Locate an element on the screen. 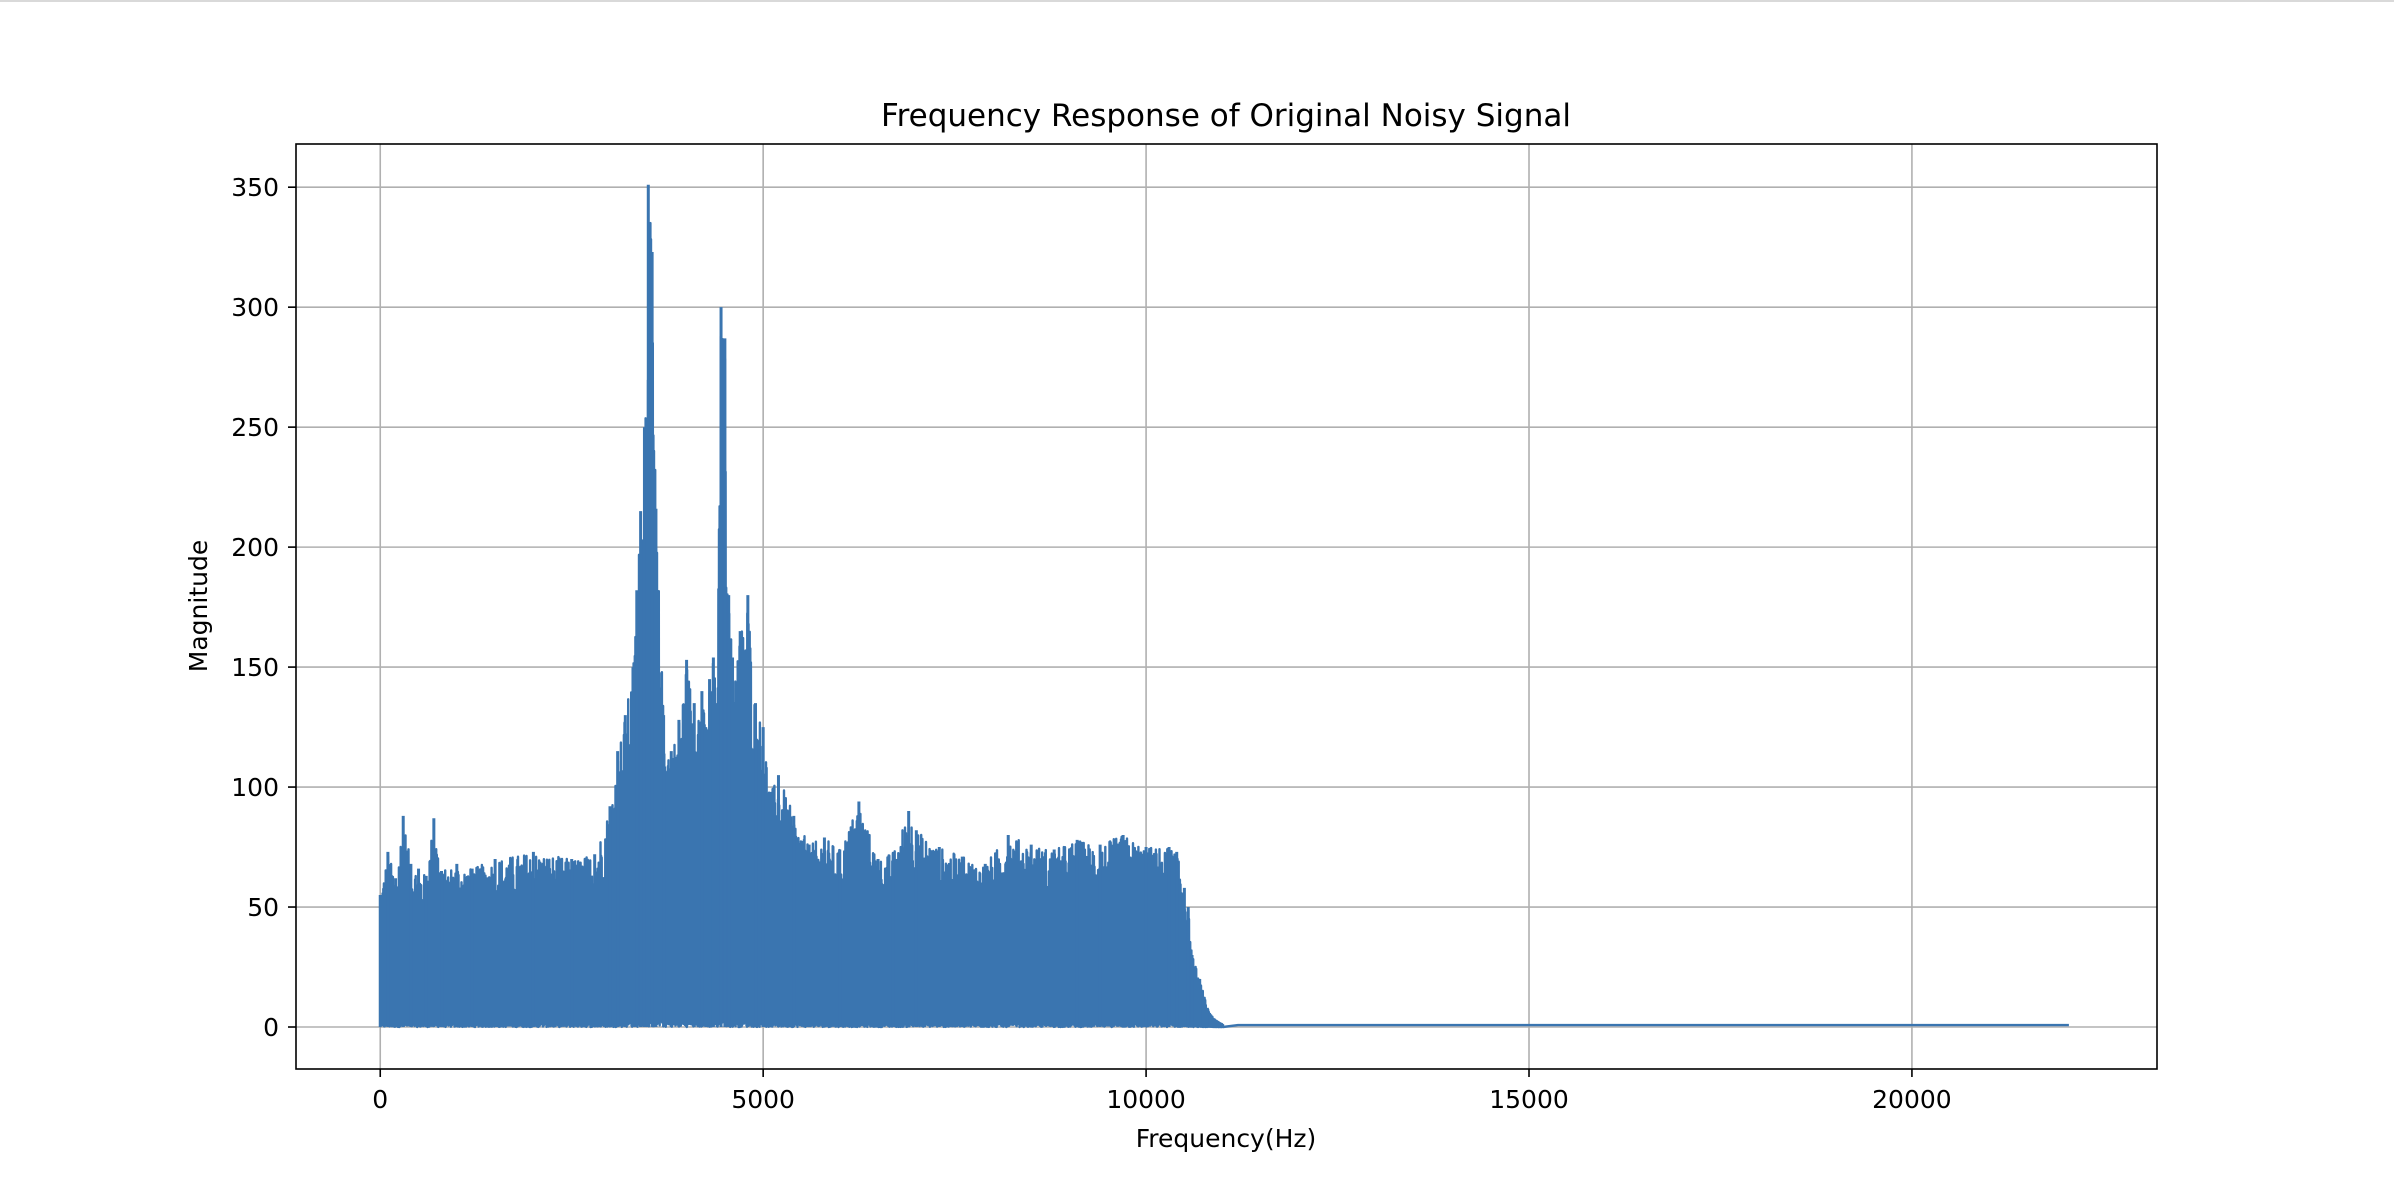 This screenshot has height=1204, width=2394. y-axis-label: Magnitude is located at coordinates (198, 606).